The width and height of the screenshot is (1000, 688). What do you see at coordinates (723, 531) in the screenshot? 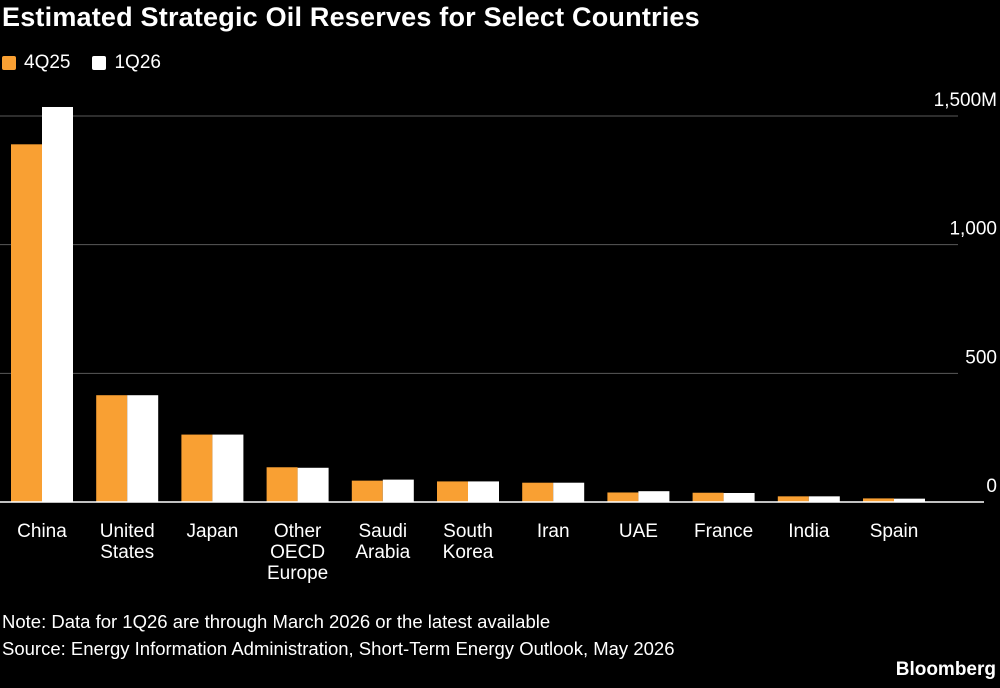
I see `x-tick-label: France` at bounding box center [723, 531].